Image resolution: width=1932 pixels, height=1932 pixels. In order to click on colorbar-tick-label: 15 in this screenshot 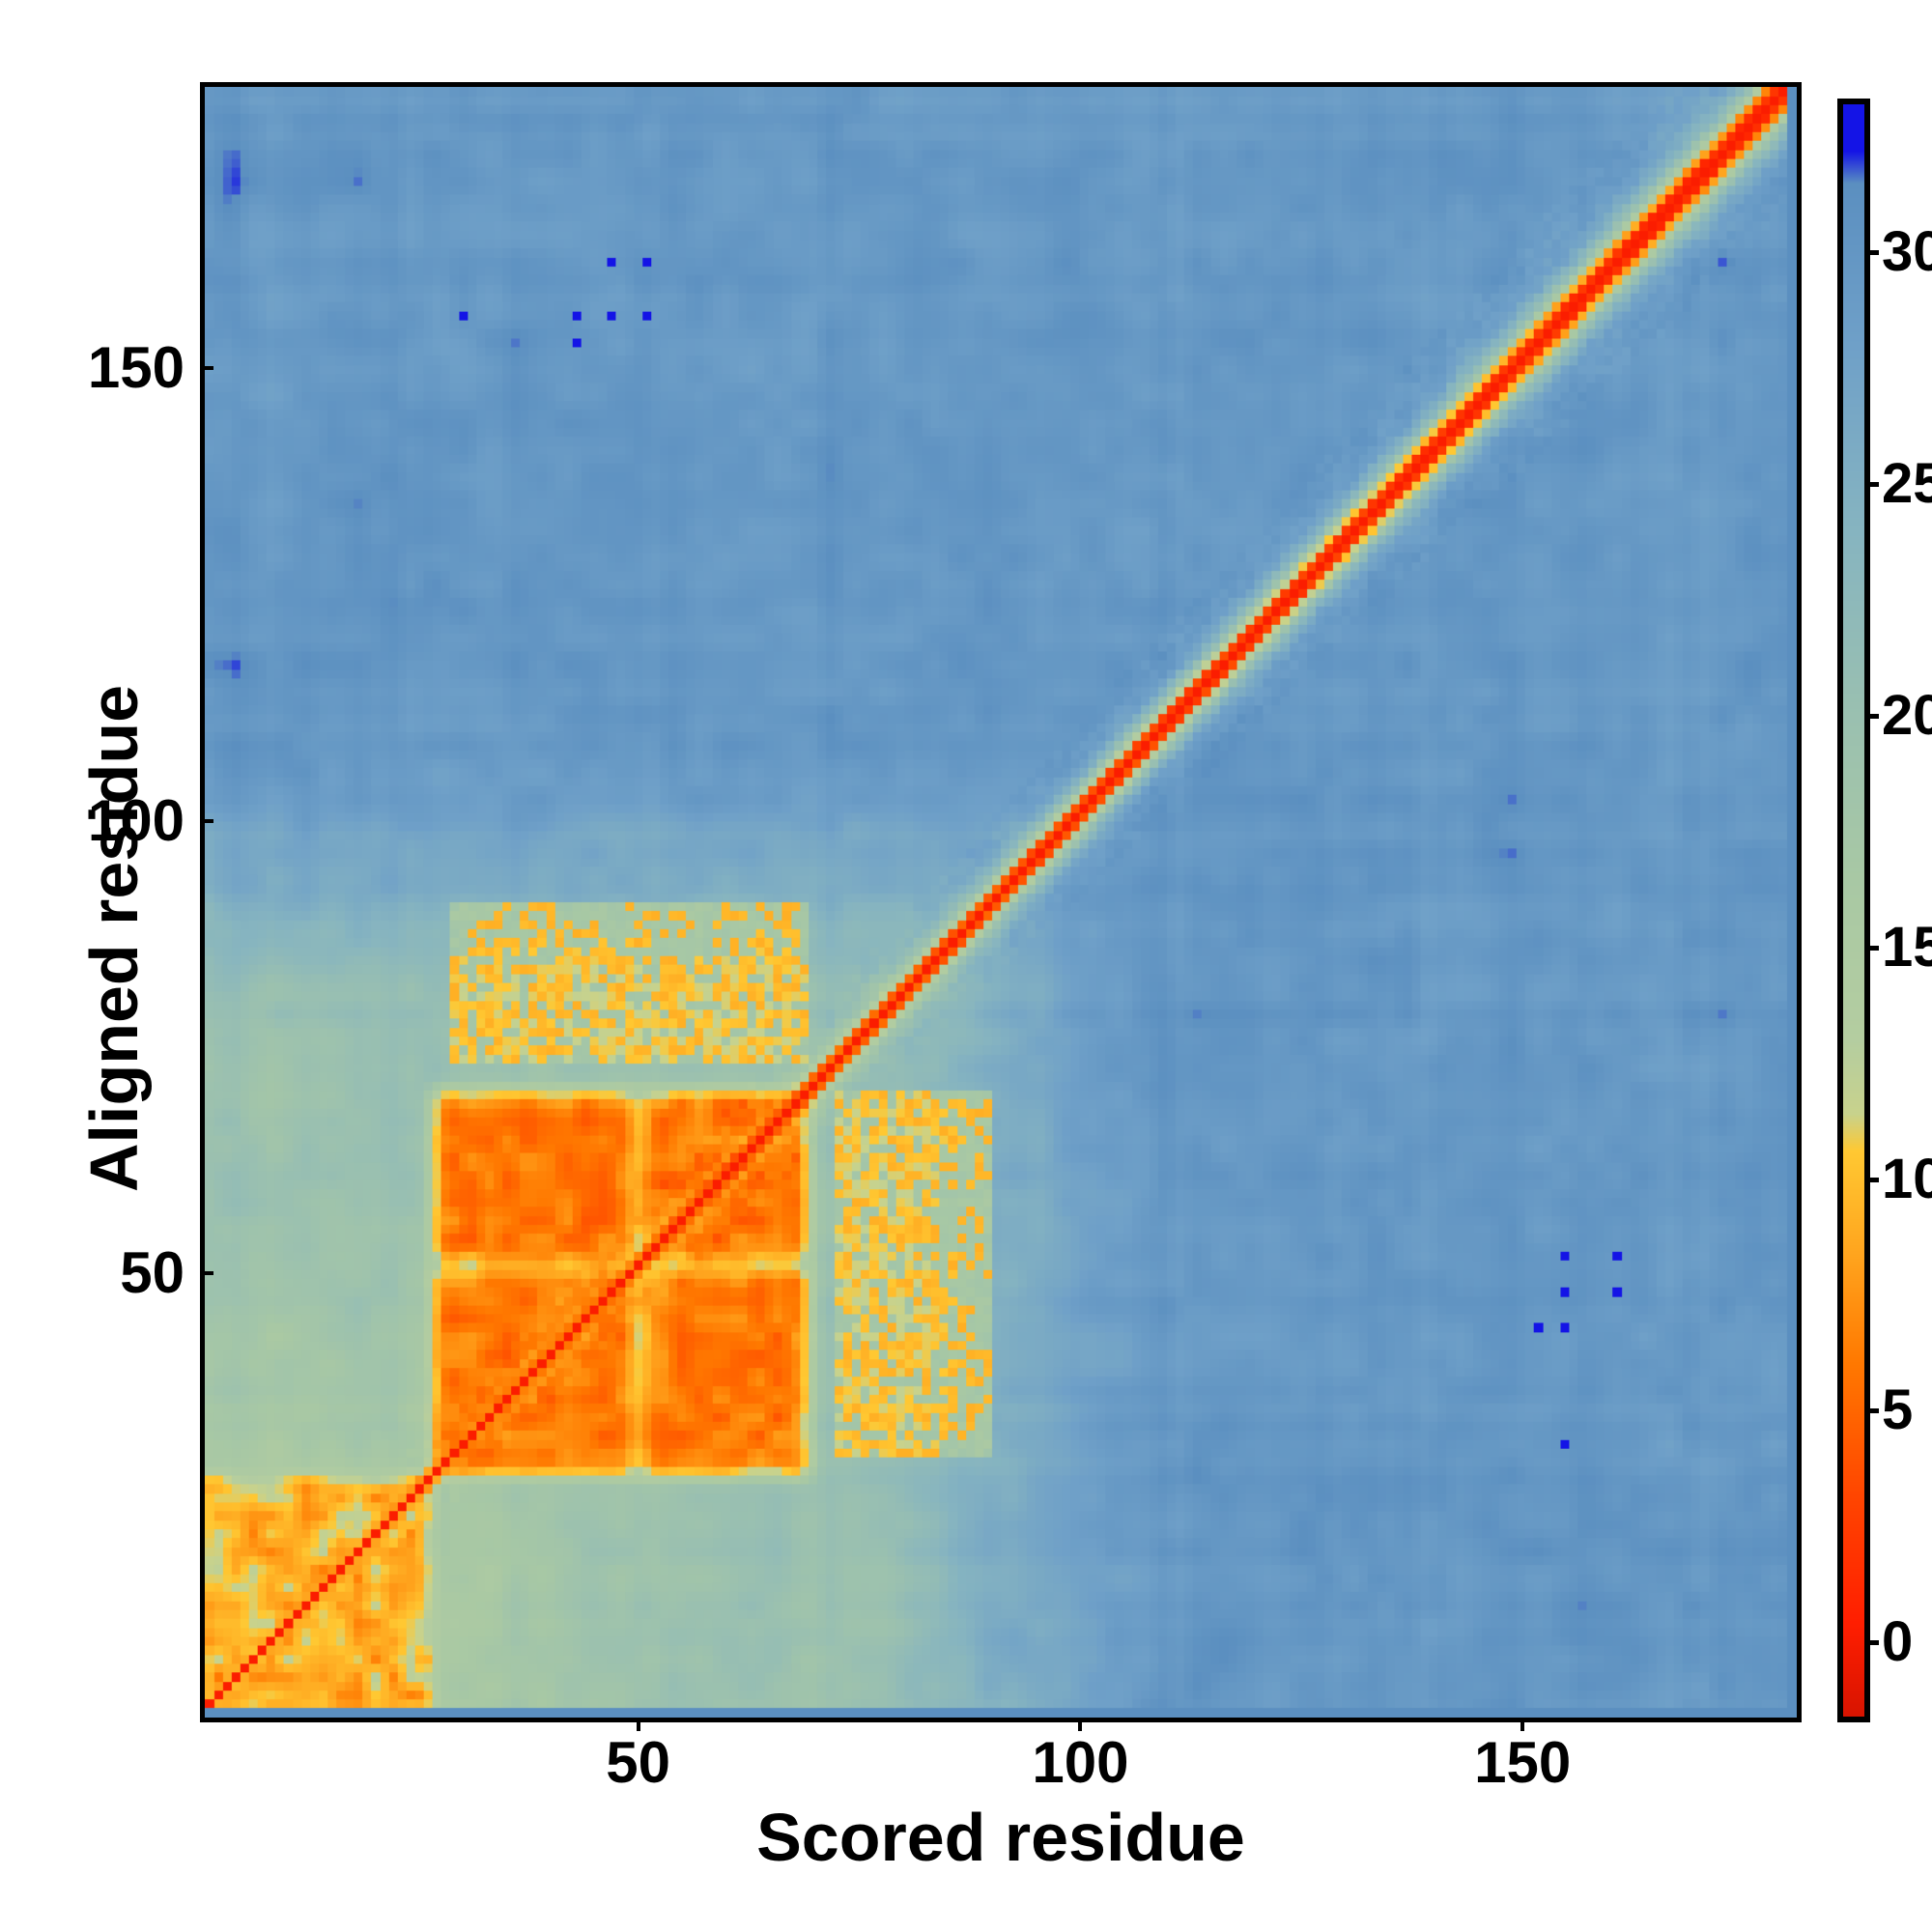, I will do `click(1907, 947)`.